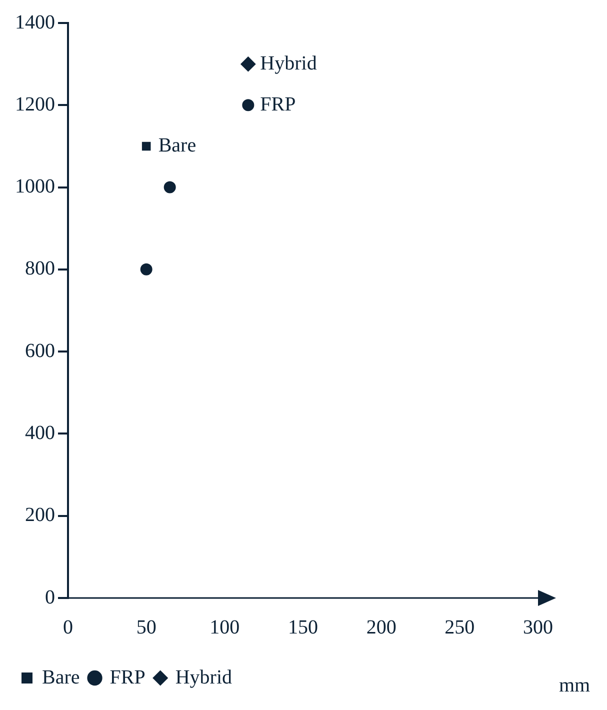 This screenshot has height=710, width=607. Describe the element at coordinates (68, 627) in the screenshot. I see `x-tick-label: 0` at that location.